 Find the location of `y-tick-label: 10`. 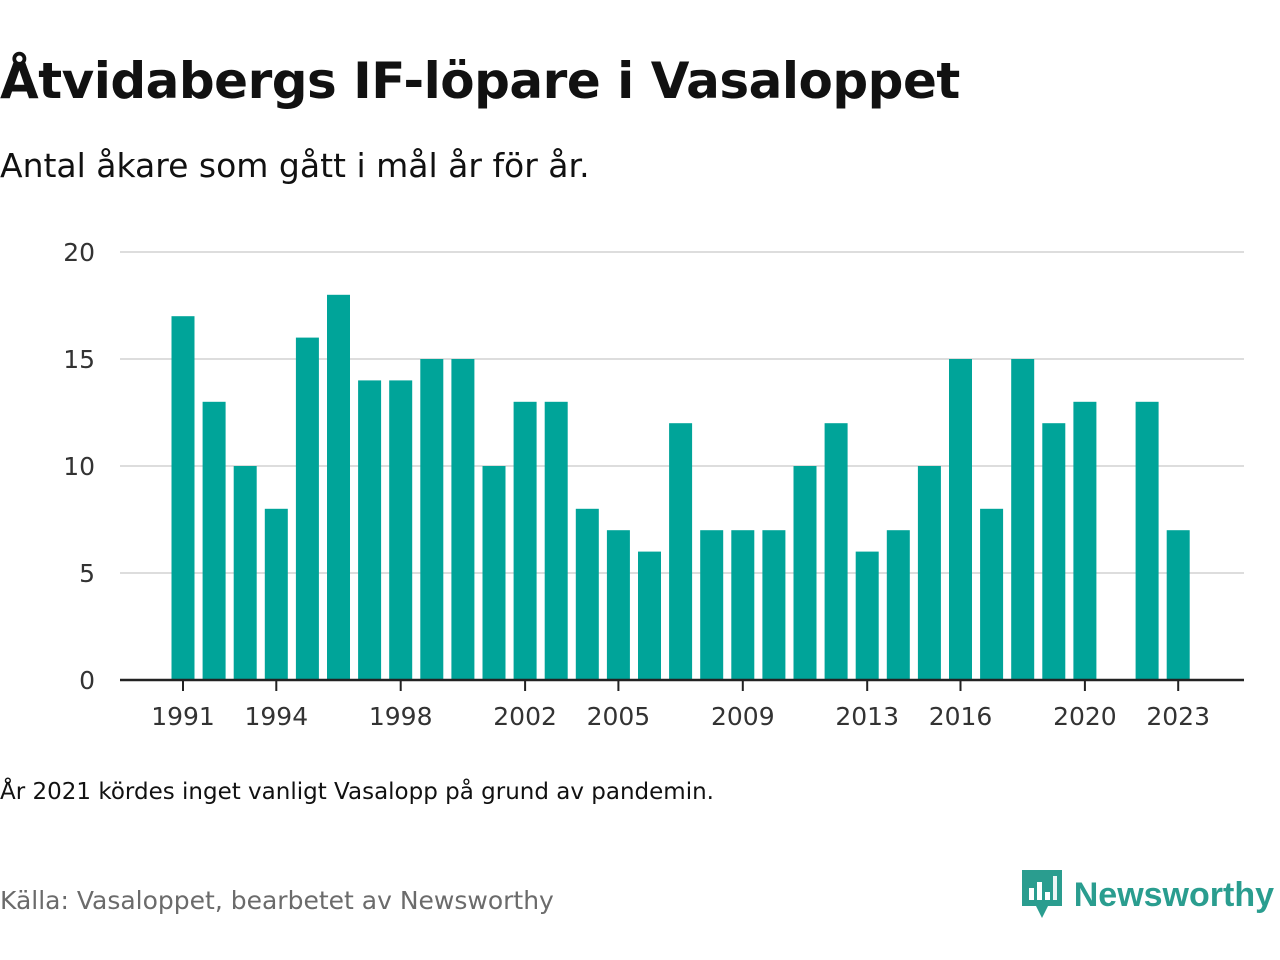

y-tick-label: 10 is located at coordinates (79, 466).